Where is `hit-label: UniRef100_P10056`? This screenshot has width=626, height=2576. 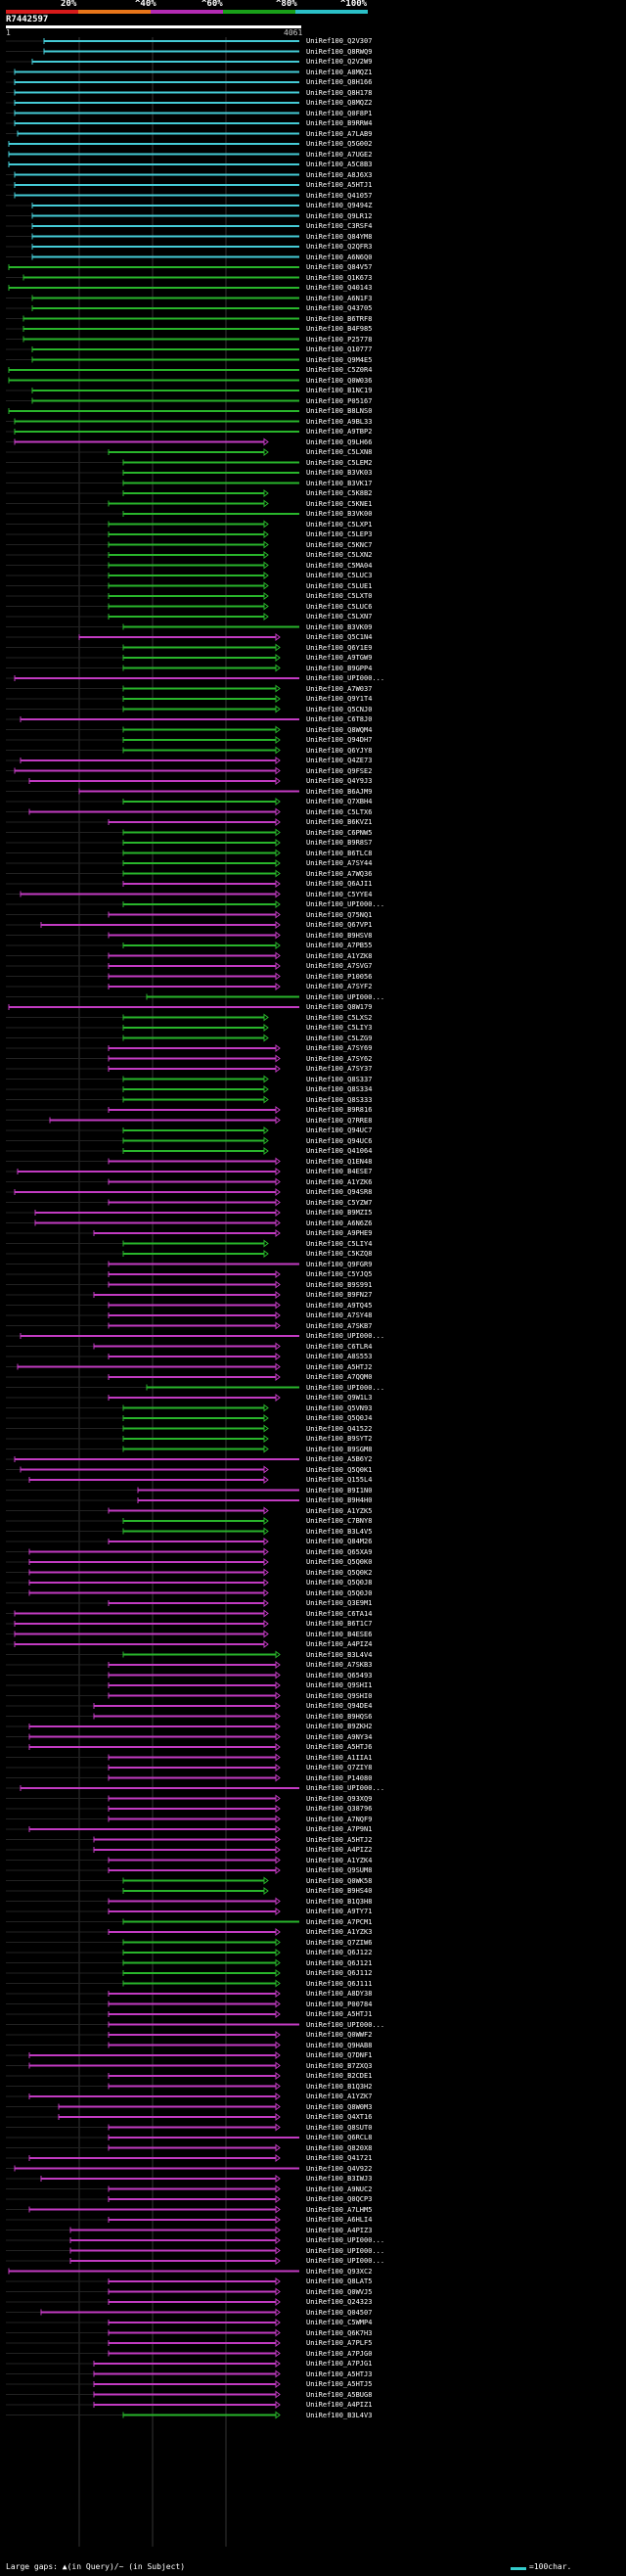
hit-label: UniRef100_P10056 is located at coordinates (339, 977).